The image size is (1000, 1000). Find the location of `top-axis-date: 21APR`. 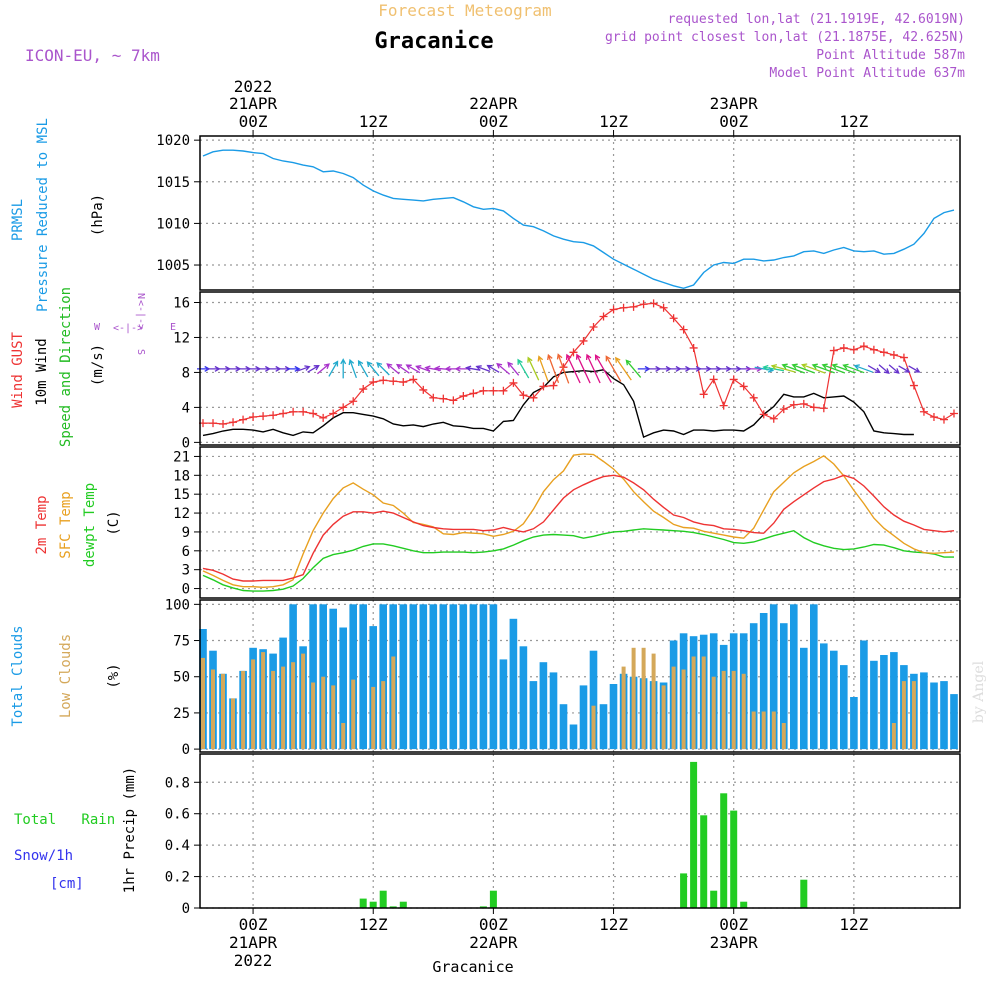

top-axis-date: 21APR is located at coordinates (253, 103).